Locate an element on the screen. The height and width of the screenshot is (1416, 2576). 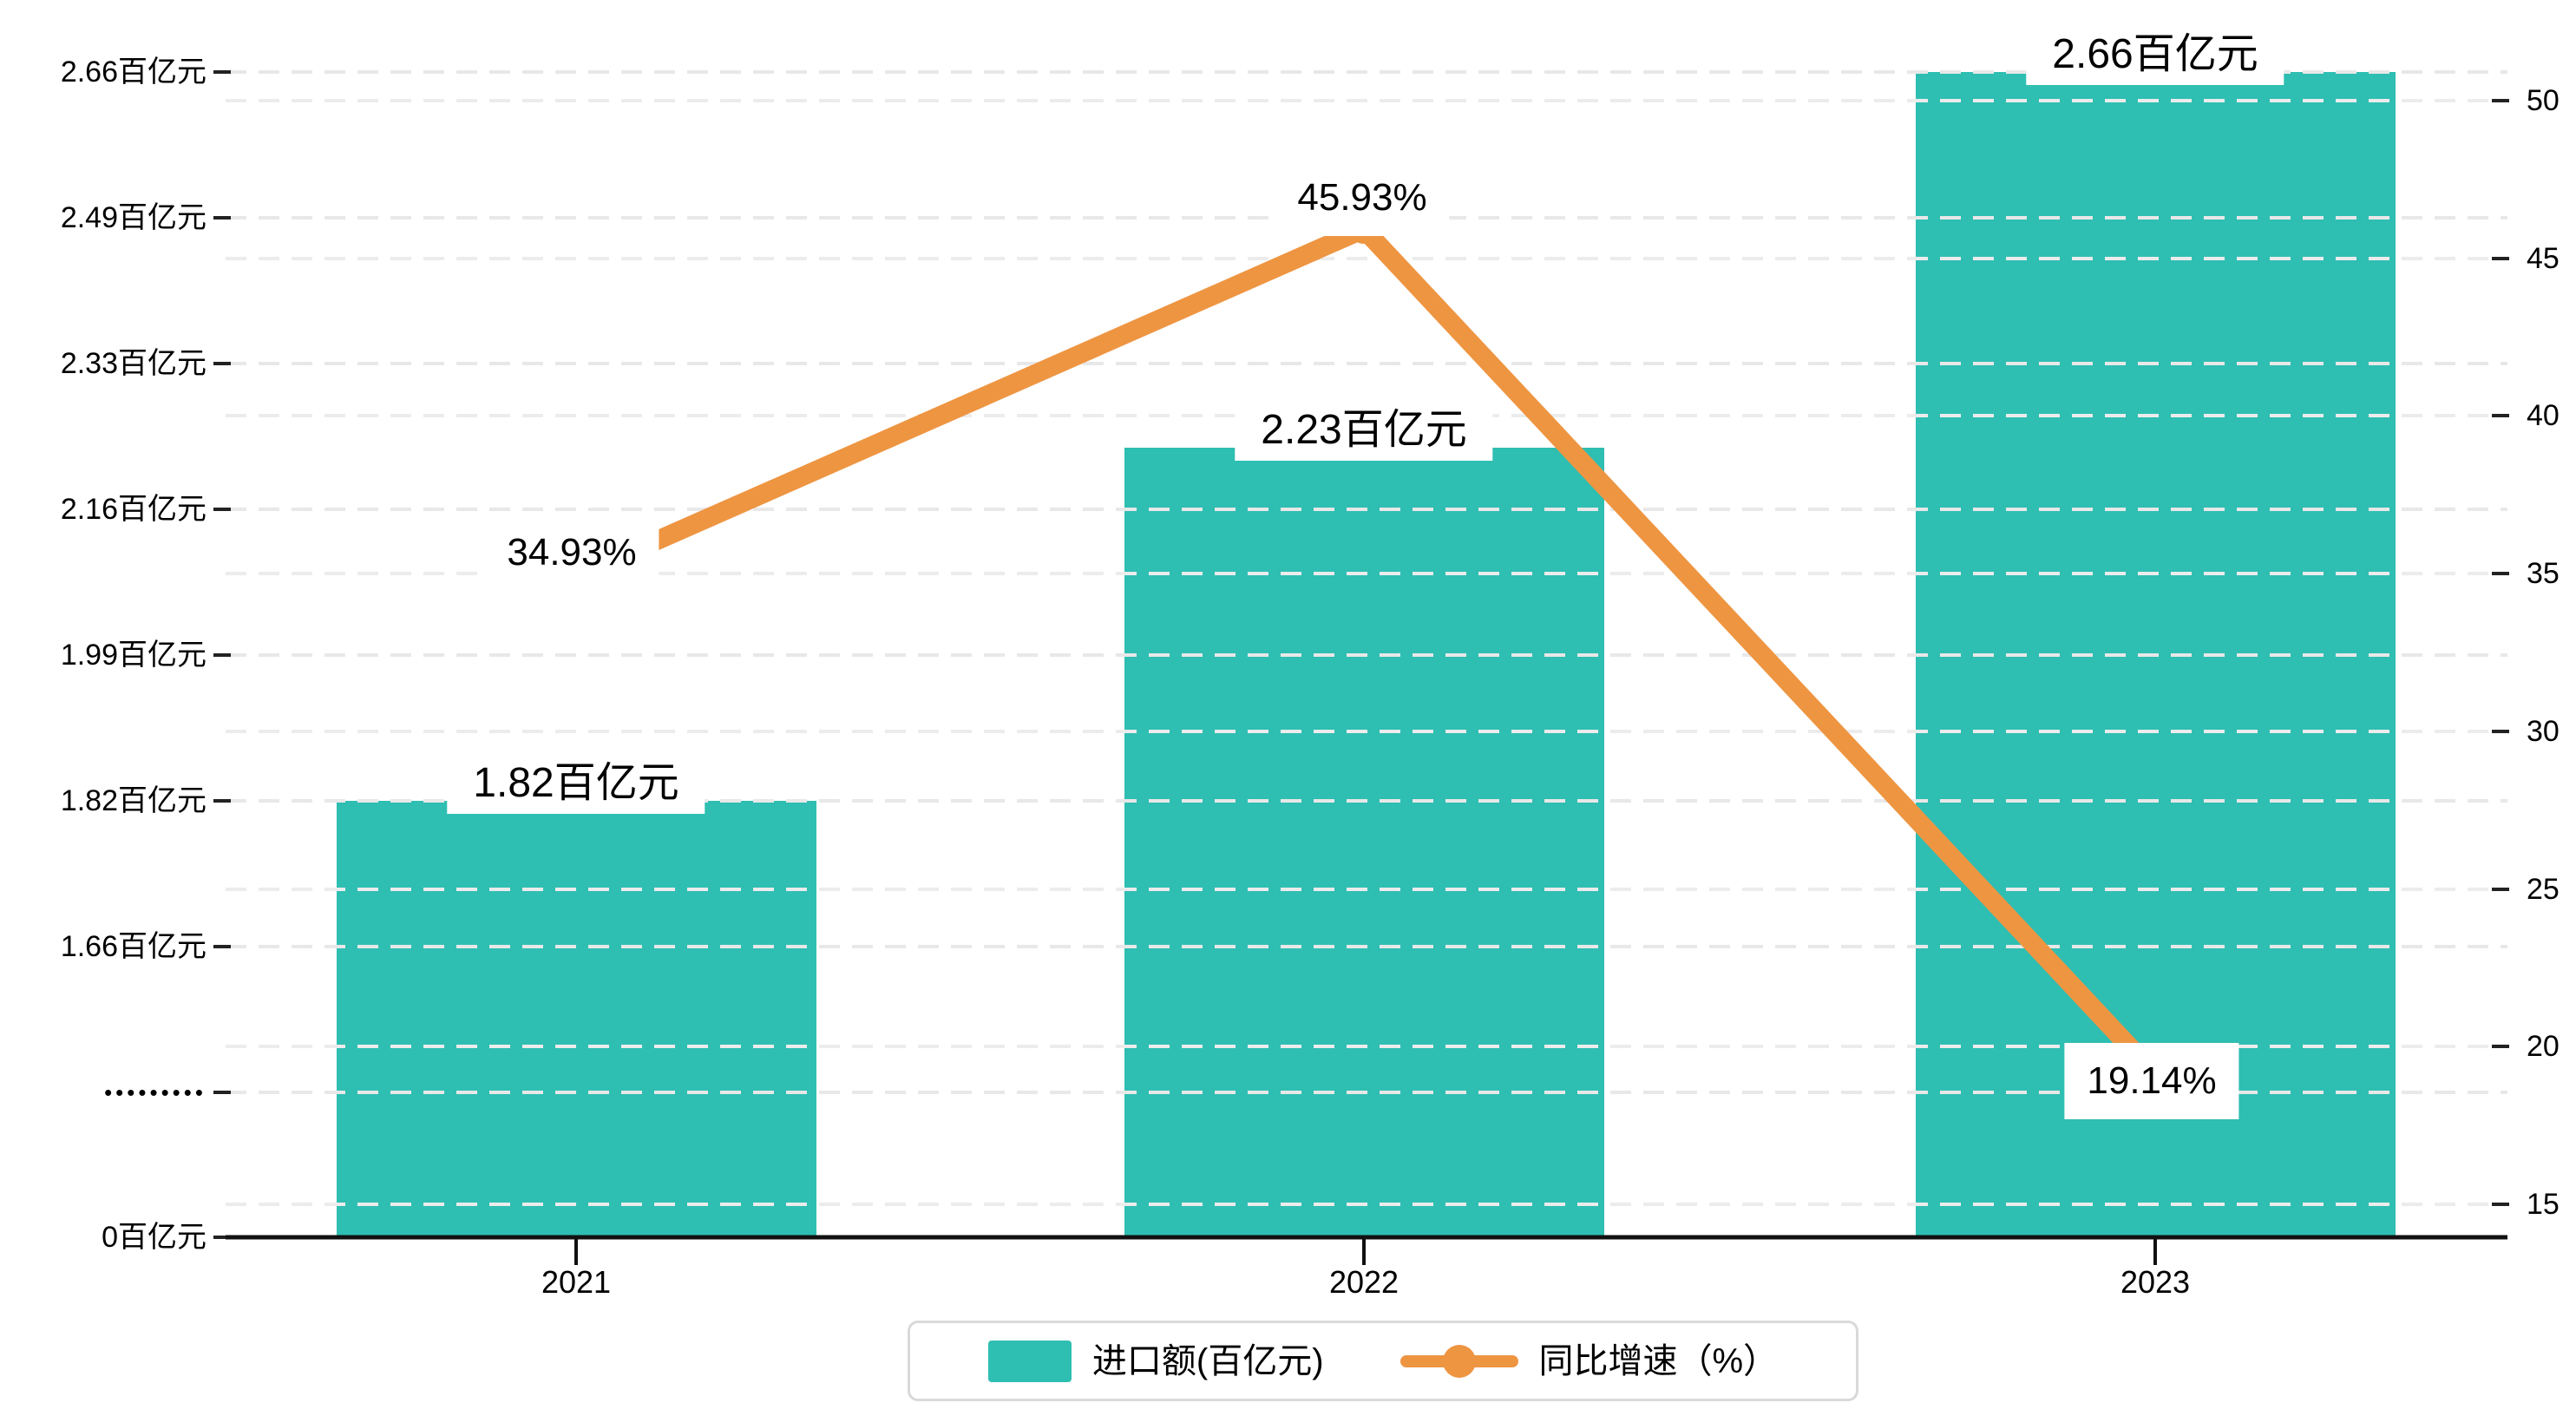
bar-value-label-2022: 2.23百亿元 is located at coordinates (1364, 430).